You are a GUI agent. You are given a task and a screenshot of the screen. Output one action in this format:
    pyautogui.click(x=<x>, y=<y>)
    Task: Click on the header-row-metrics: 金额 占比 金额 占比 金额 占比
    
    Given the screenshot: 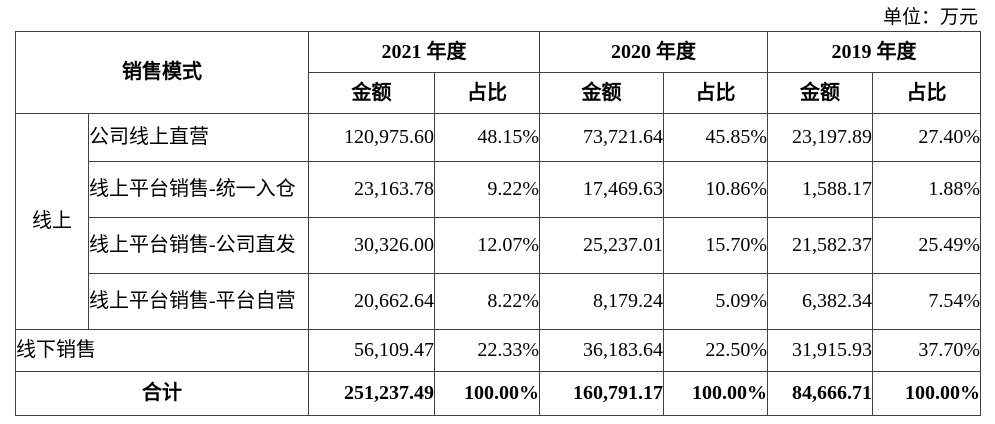 What is the action you would take?
    pyautogui.click(x=498, y=93)
    